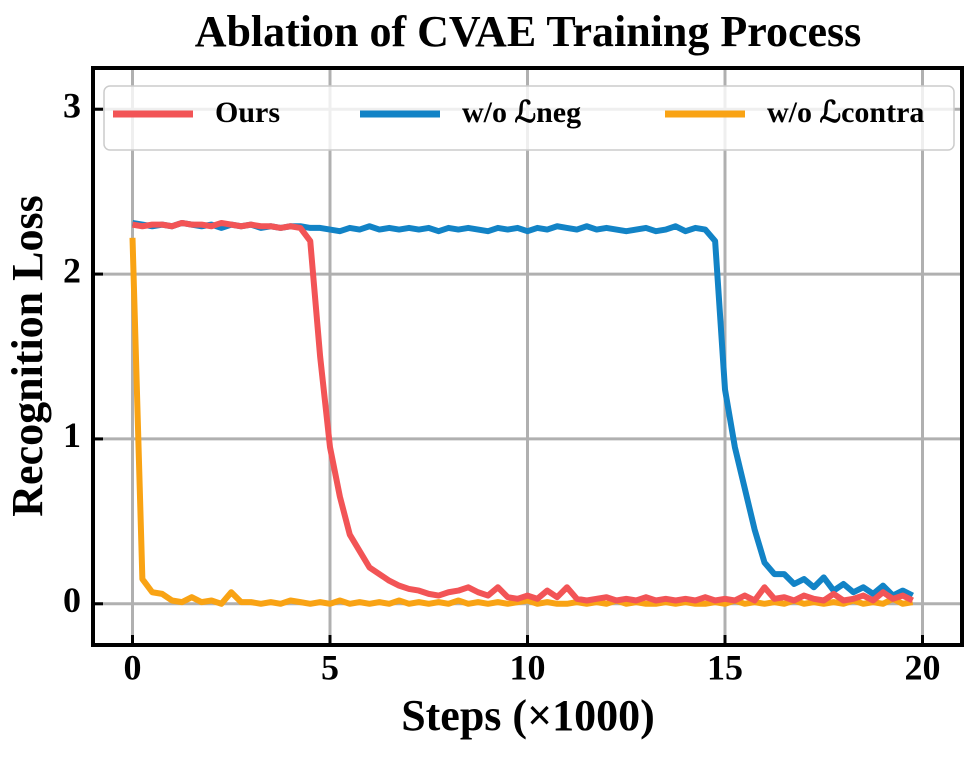 Image resolution: width=977 pixels, height=758 pixels. What do you see at coordinates (133, 667) in the screenshot?
I see `x-tick-label: 0` at bounding box center [133, 667].